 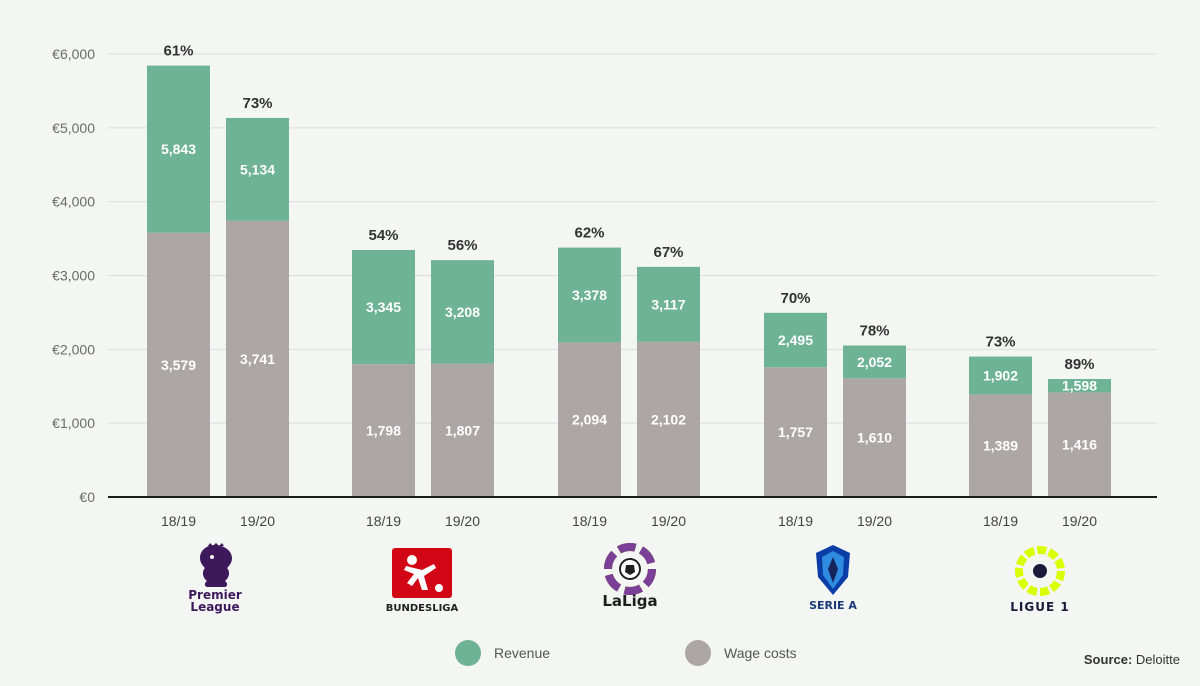 I want to click on wage-ratio-label: 62%, so click(x=589, y=233).